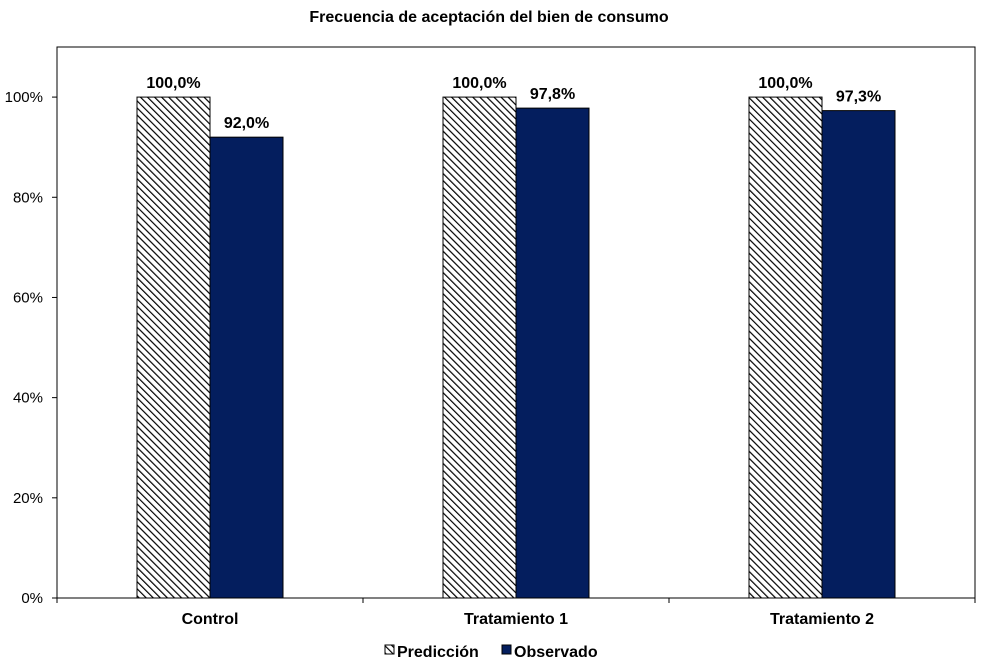 Image resolution: width=985 pixels, height=672 pixels. What do you see at coordinates (28, 197) in the screenshot?
I see `y-tick-label: 80%` at bounding box center [28, 197].